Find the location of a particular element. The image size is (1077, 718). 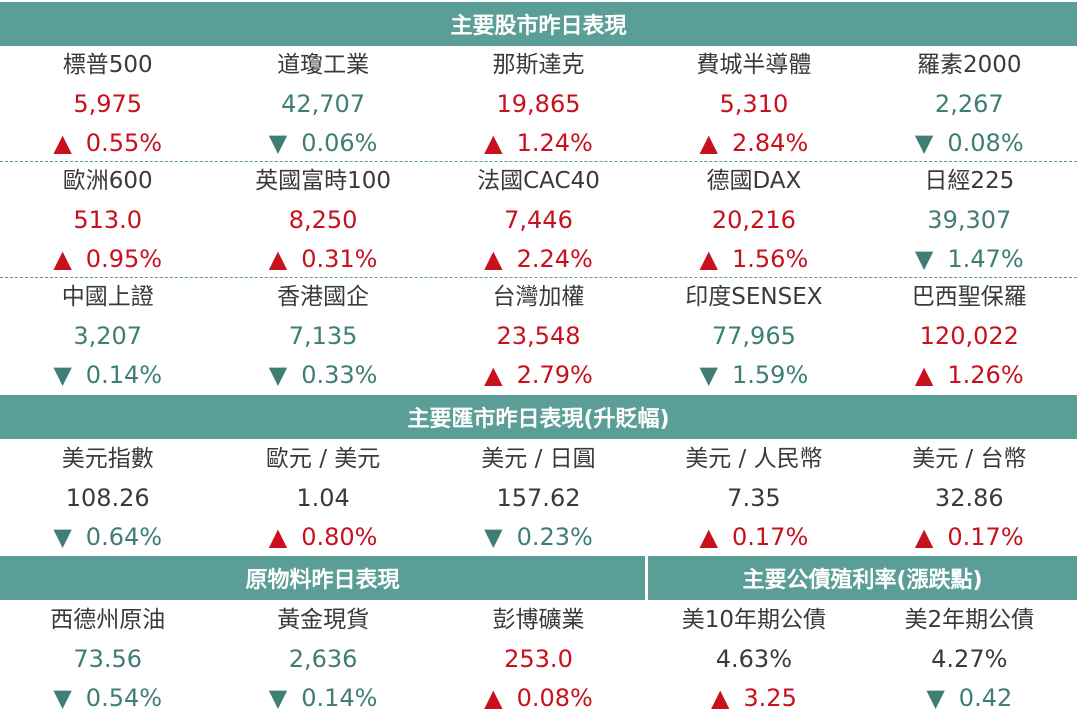

quote-value: 513.0 is located at coordinates (108, 220).